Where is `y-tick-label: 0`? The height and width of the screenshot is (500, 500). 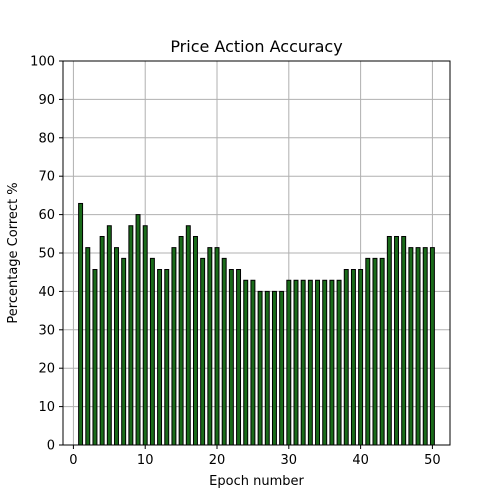
y-tick-label: 0 is located at coordinates (51, 446).